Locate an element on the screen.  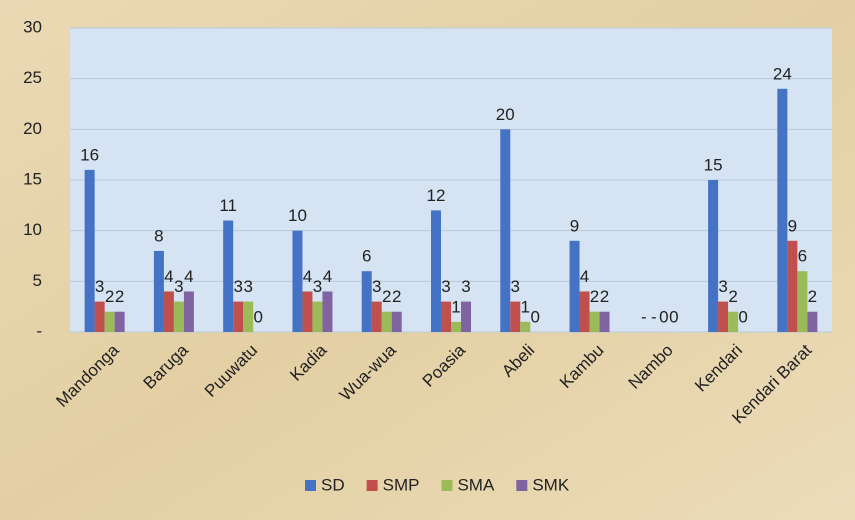
data-label: 10 is located at coordinates (297, 215).